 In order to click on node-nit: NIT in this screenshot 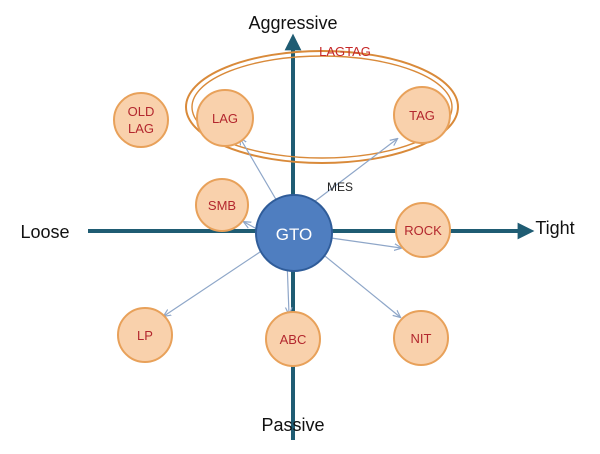, I will do `click(421, 338)`.